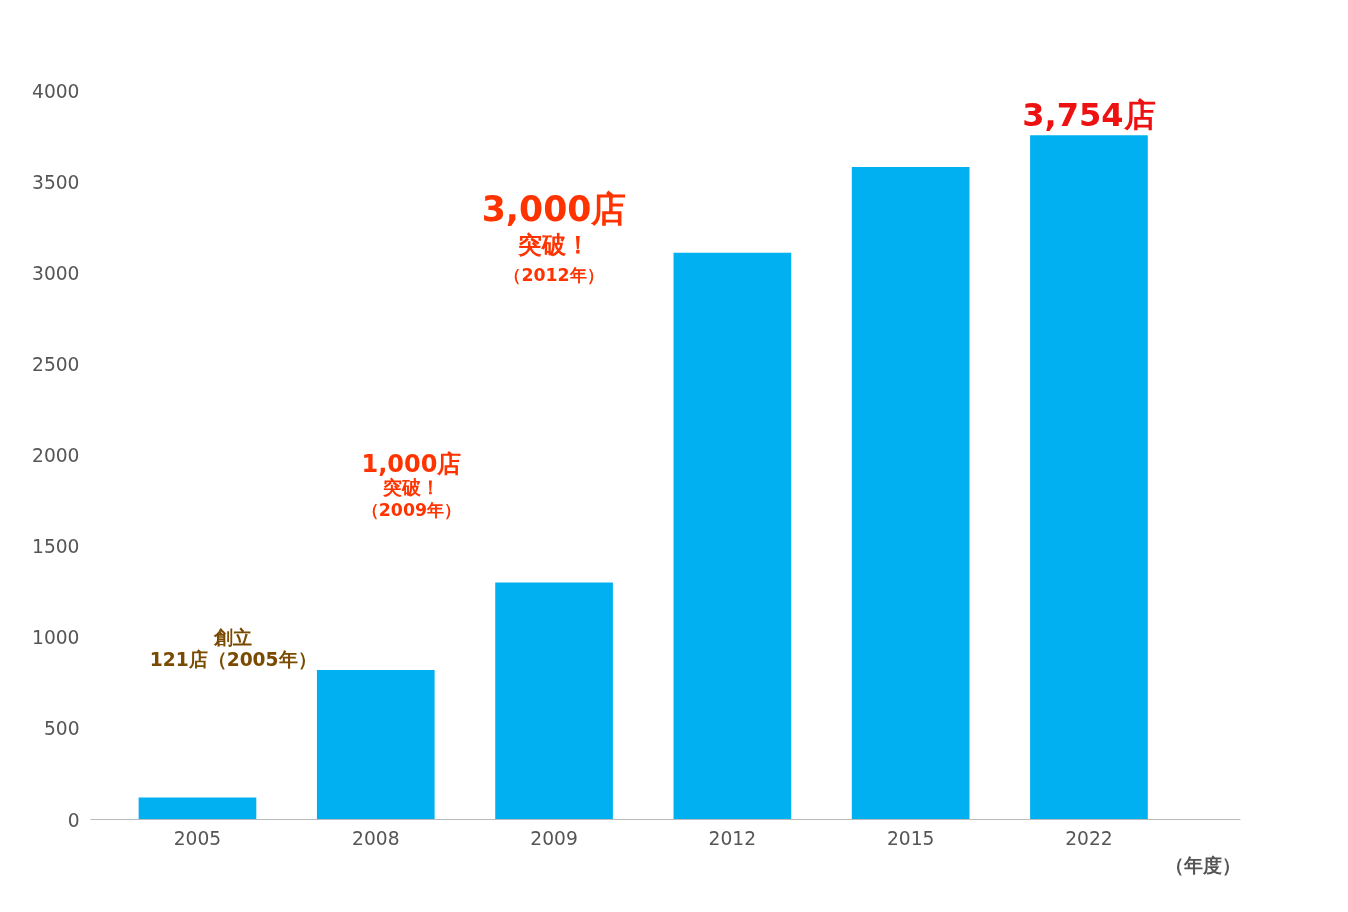 The image size is (1348, 912). I want to click on y-tick-label: 2000, so click(56, 455).